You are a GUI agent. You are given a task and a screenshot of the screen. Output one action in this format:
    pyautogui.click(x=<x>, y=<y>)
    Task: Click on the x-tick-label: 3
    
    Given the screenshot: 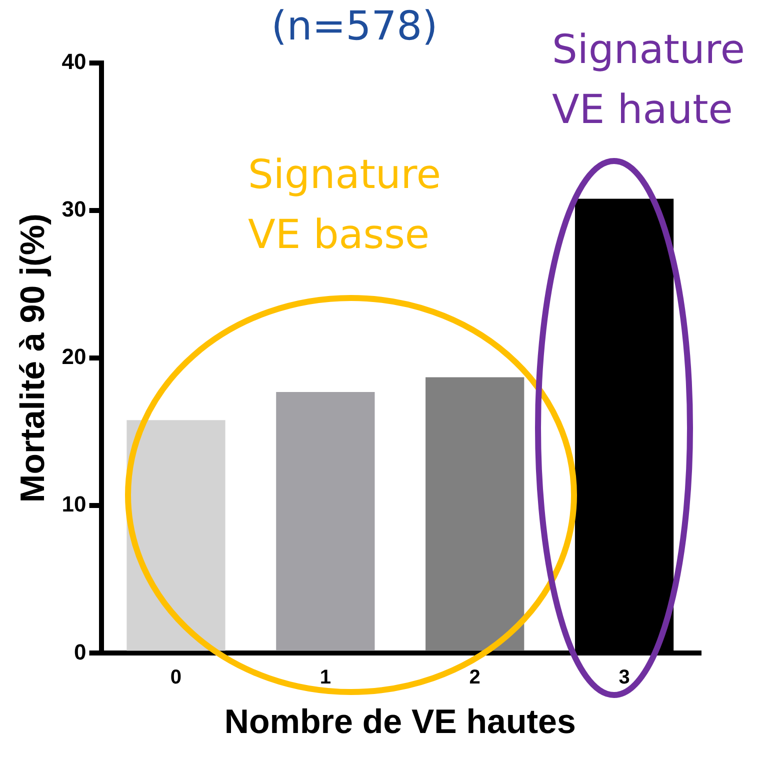 What is the action you would take?
    pyautogui.click(x=624, y=677)
    